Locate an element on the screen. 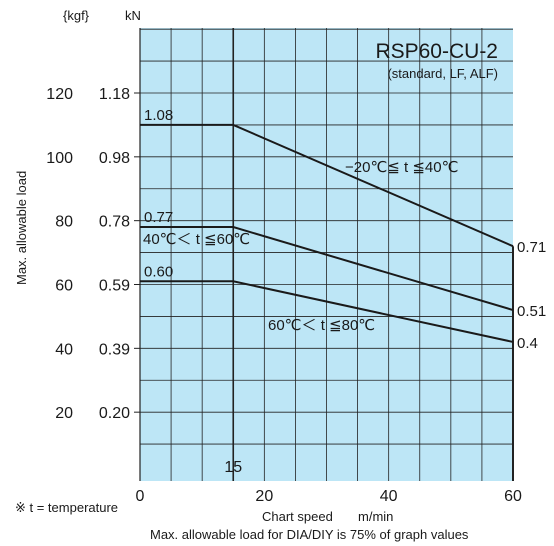  y-tick-label-kgf: 40 is located at coordinates (64, 349).